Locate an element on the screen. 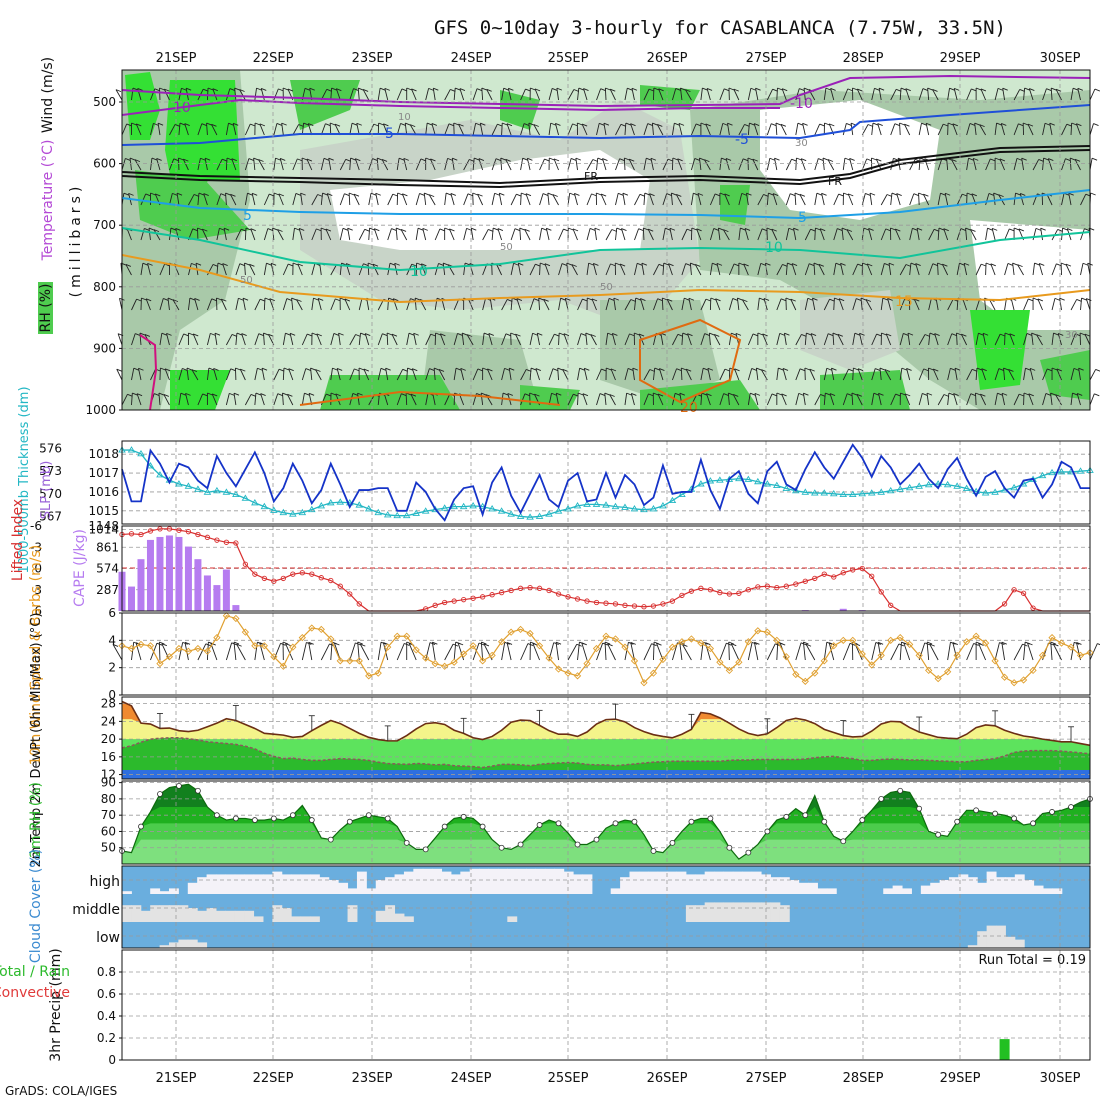 The width and height of the screenshot is (1100, 1100). contour-magenta is located at coordinates (148, 372).